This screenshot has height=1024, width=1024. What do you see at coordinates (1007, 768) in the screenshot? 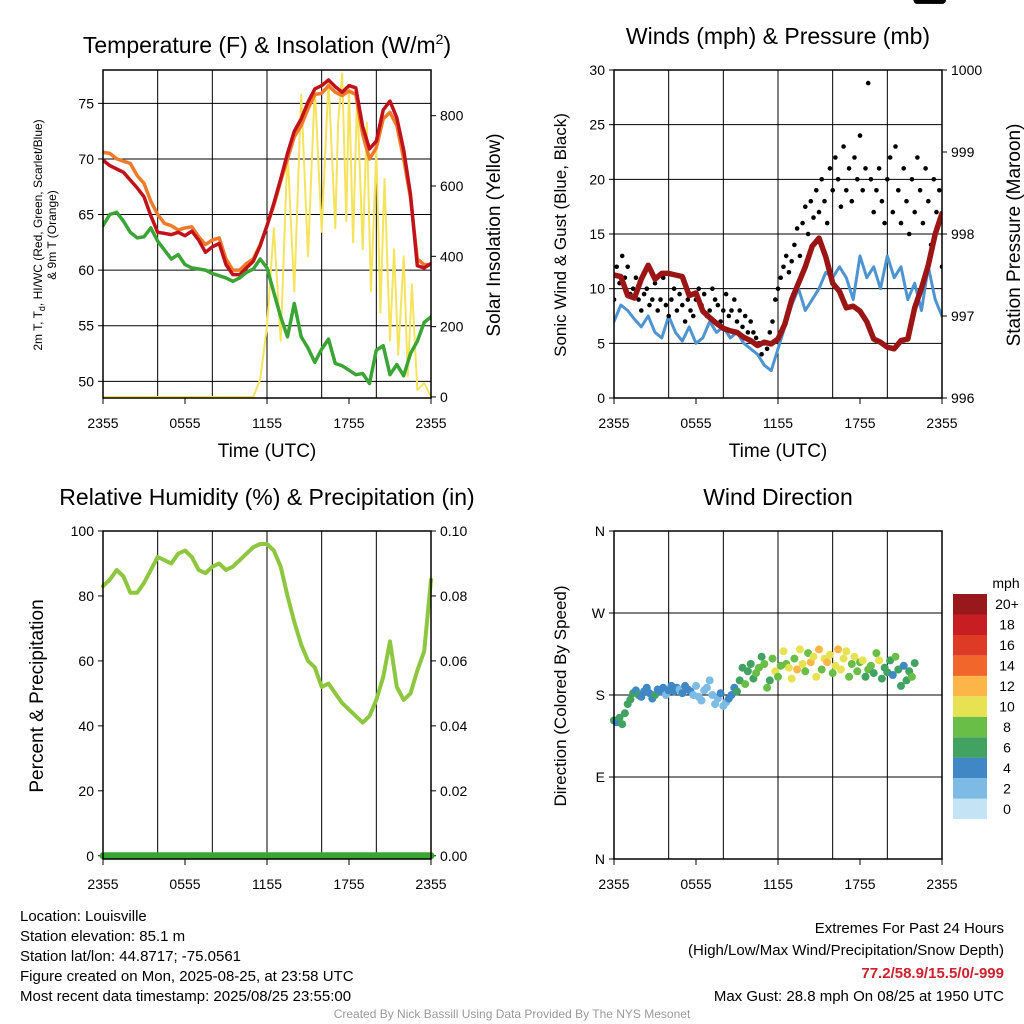
I see `colorbar-label: 4` at bounding box center [1007, 768].